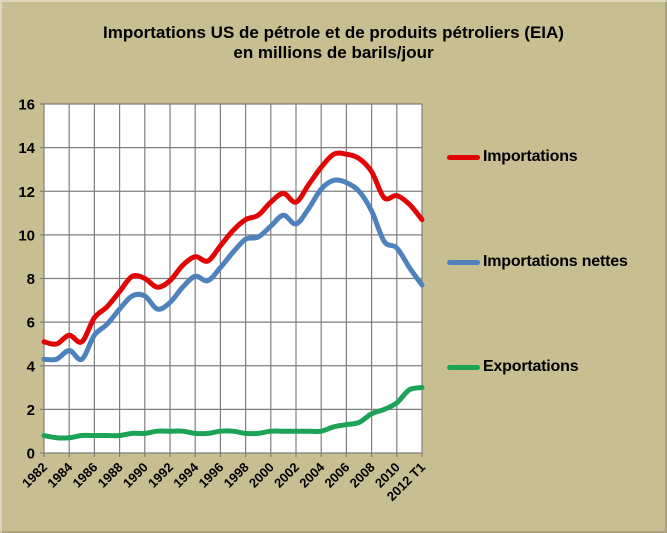  Describe the element at coordinates (31, 454) in the screenshot. I see `y-tick-label: 0` at that location.